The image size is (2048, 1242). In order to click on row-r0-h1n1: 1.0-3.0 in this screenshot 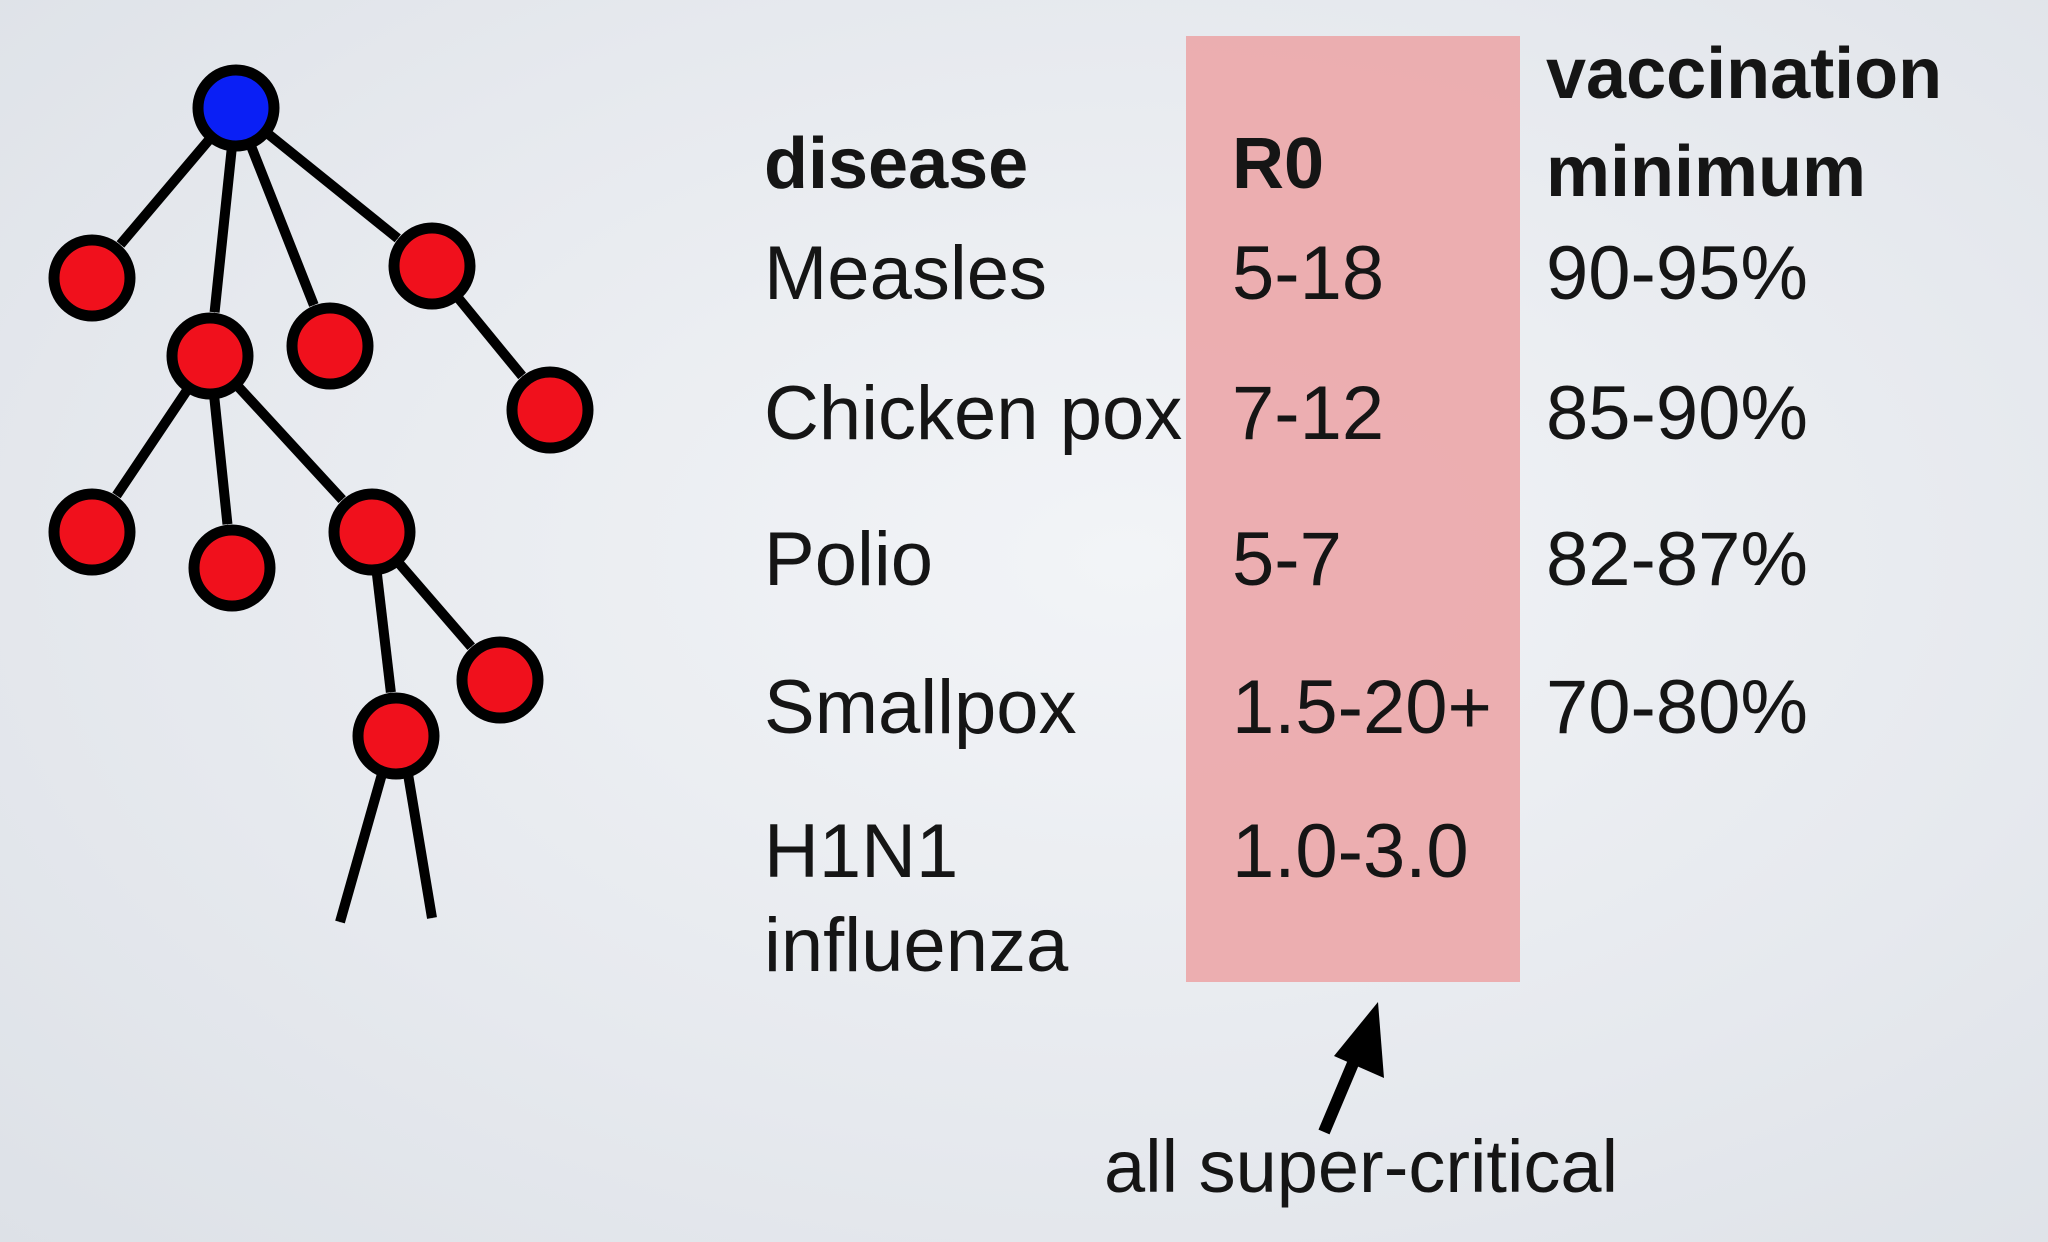, I will do `click(1350, 851)`.